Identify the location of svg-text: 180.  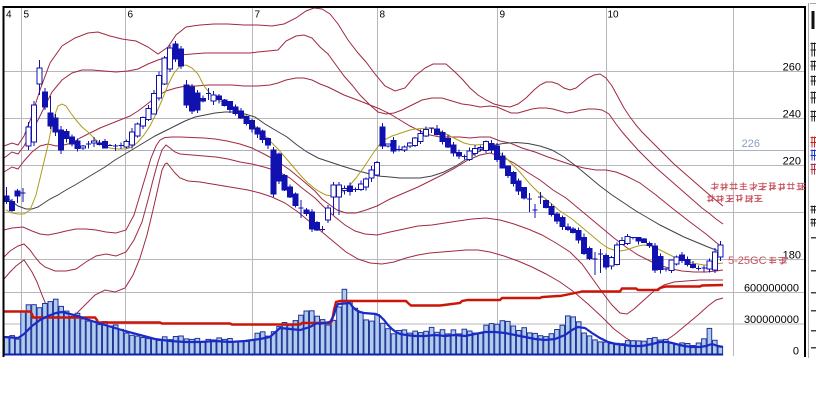
(792, 256).